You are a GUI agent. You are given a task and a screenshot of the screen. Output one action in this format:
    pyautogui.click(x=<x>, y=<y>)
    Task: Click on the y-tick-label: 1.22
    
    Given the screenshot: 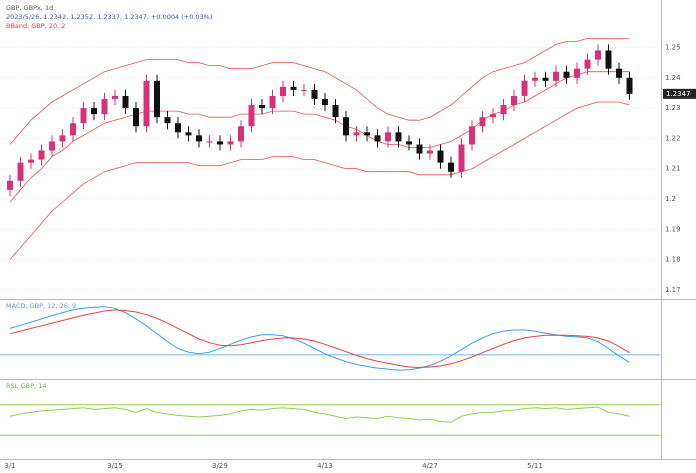 What is the action you would take?
    pyautogui.click(x=673, y=138)
    